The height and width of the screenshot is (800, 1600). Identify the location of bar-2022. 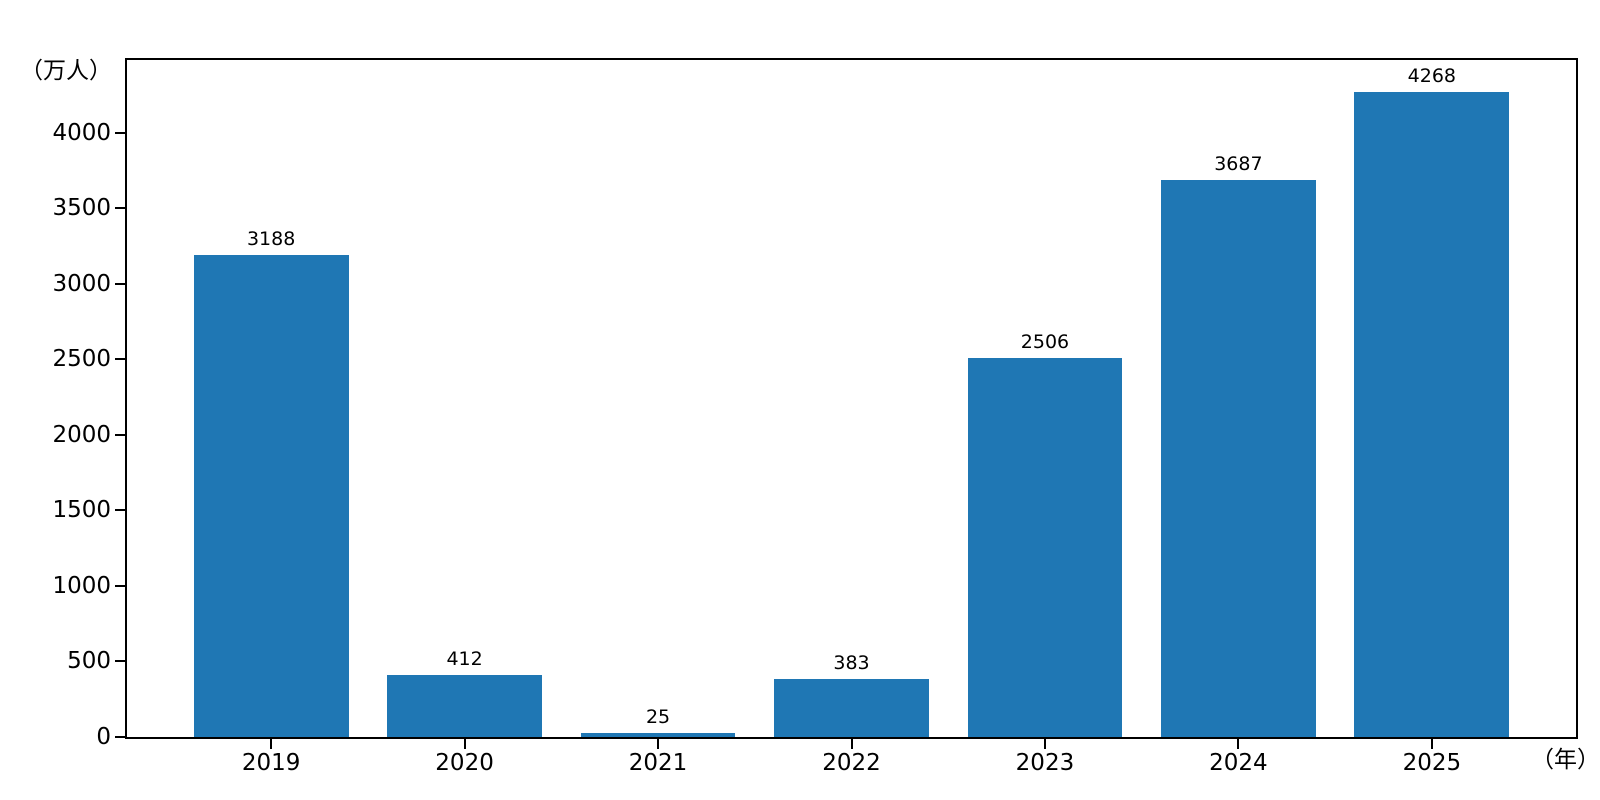
(851, 708).